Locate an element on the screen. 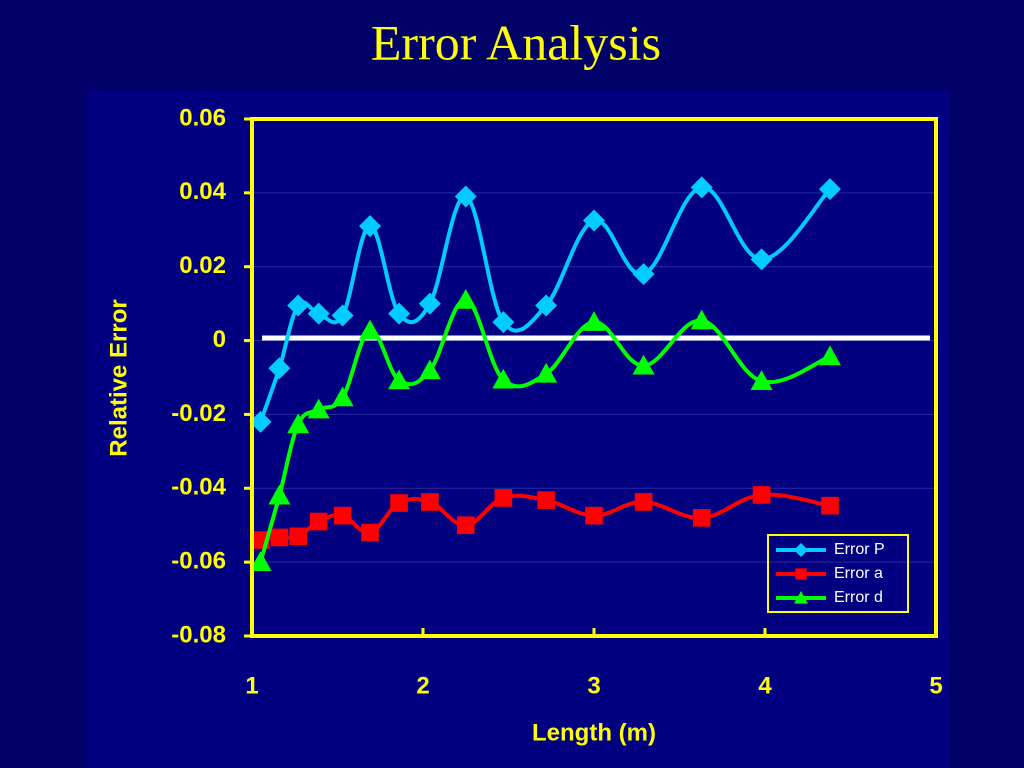 The image size is (1024, 768). x-tick-label: 4 is located at coordinates (765, 685).